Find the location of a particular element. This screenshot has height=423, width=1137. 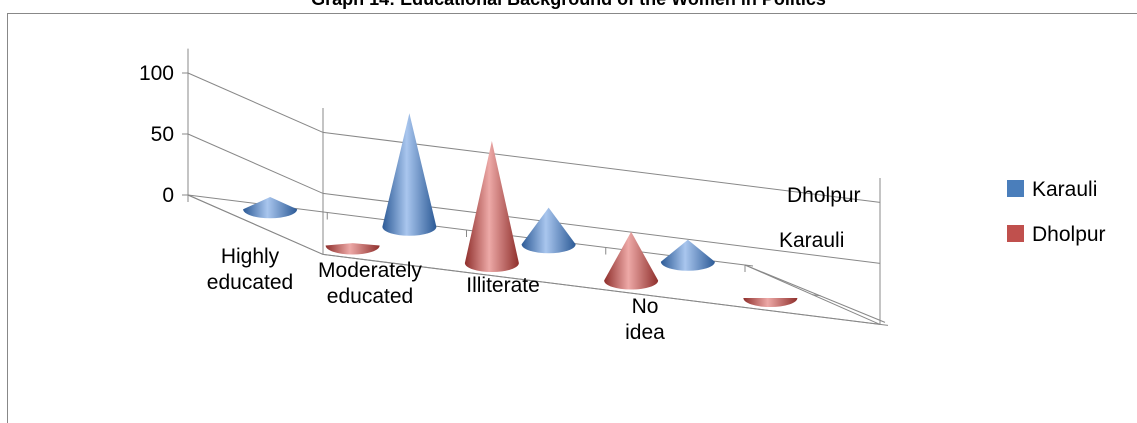

x-category-label: Highly is located at coordinates (250, 256).